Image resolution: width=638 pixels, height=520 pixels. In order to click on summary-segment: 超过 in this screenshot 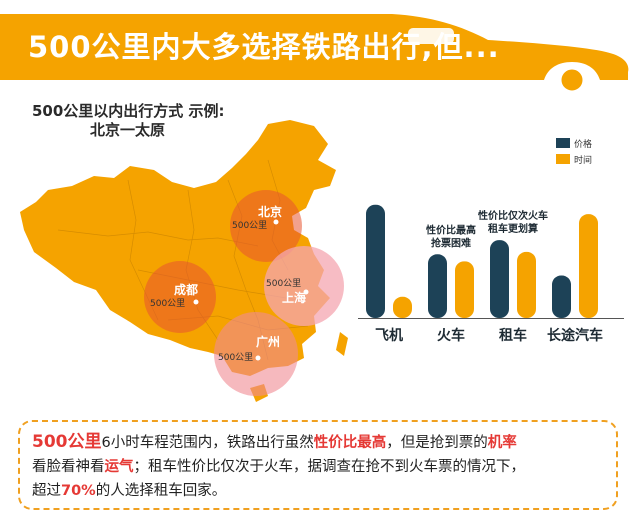, I will do `click(46, 491)`.